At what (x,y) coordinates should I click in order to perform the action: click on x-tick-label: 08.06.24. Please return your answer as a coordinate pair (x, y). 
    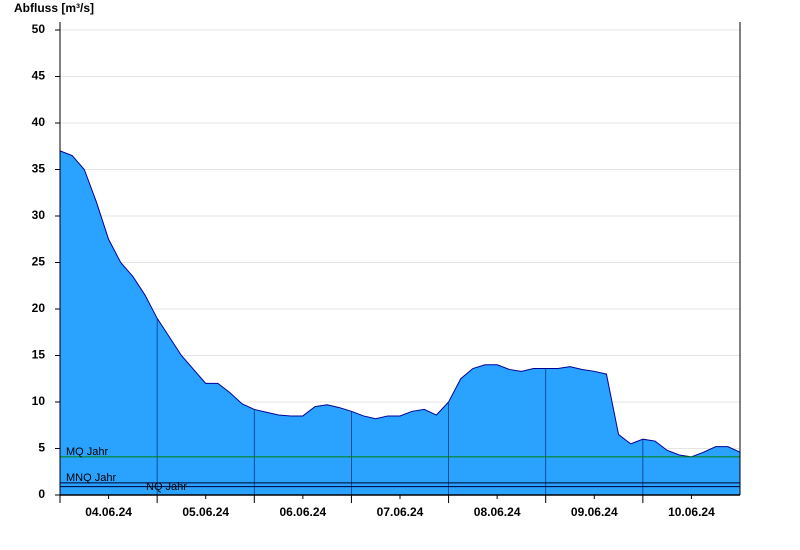
    Looking at the image, I should click on (497, 512).